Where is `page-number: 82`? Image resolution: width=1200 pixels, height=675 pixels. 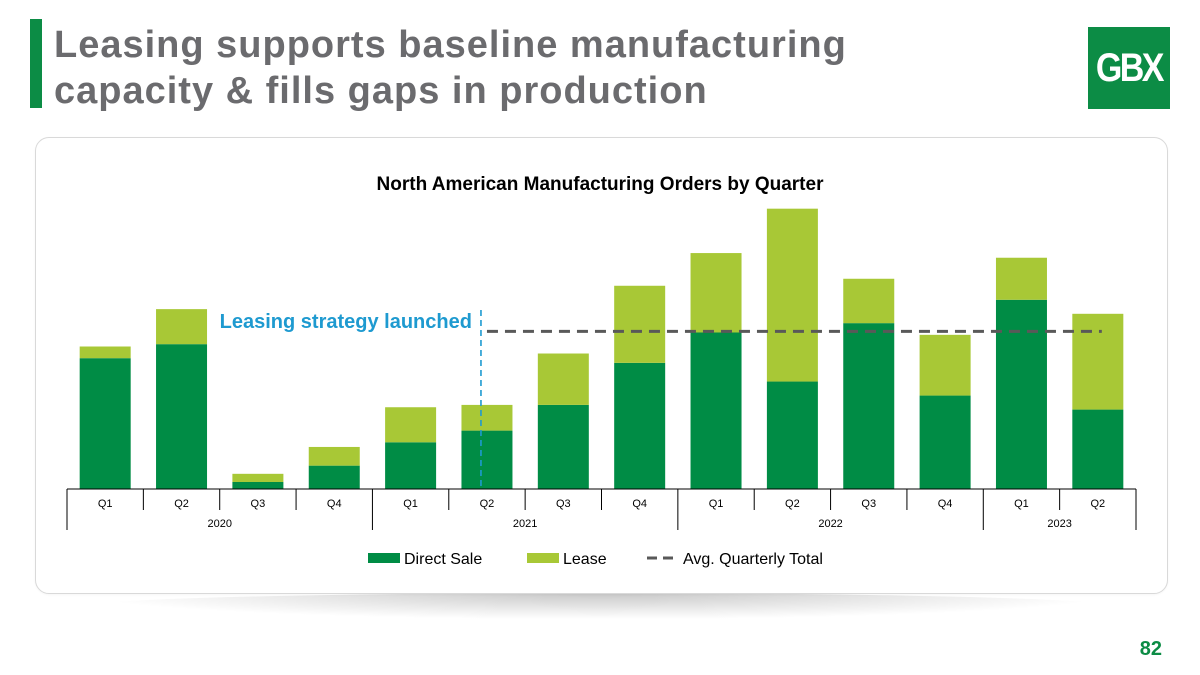 page-number: 82 is located at coordinates (1150, 649).